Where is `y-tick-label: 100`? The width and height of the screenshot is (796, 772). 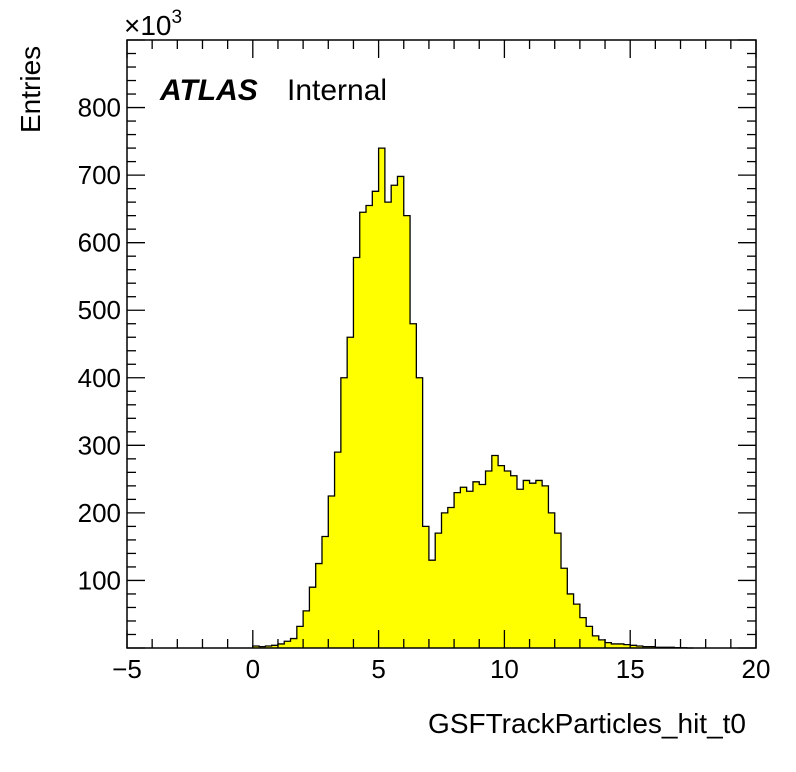 y-tick-label: 100 is located at coordinates (99, 580).